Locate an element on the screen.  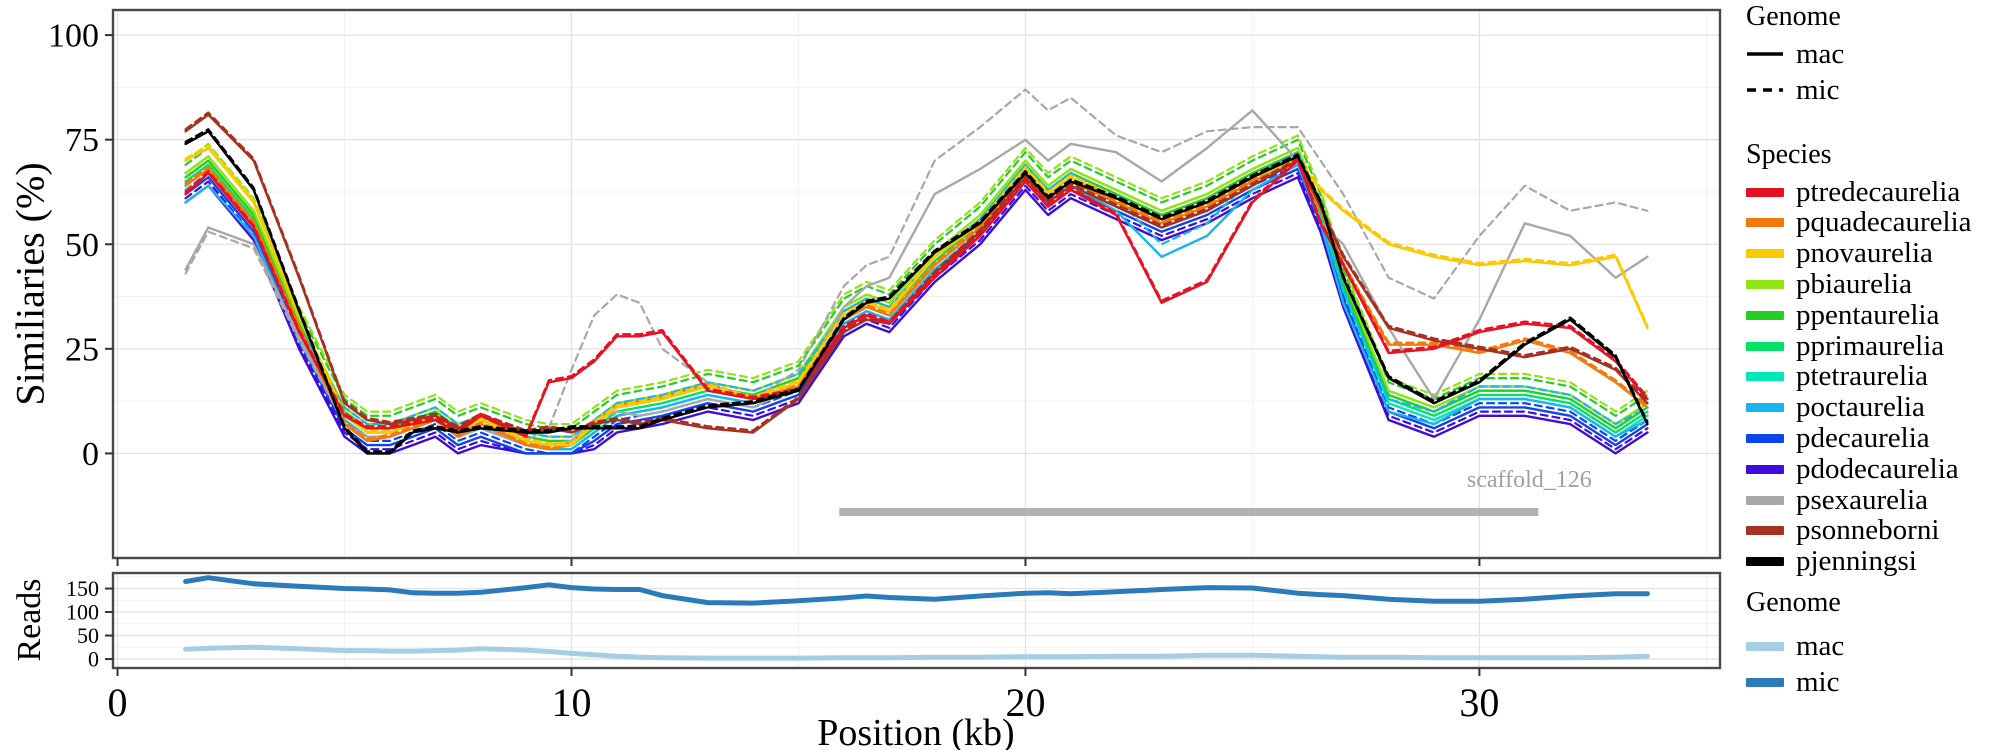
legend-item-species-ptetraurelia: ptetraurelia is located at coordinates (1836, 377).